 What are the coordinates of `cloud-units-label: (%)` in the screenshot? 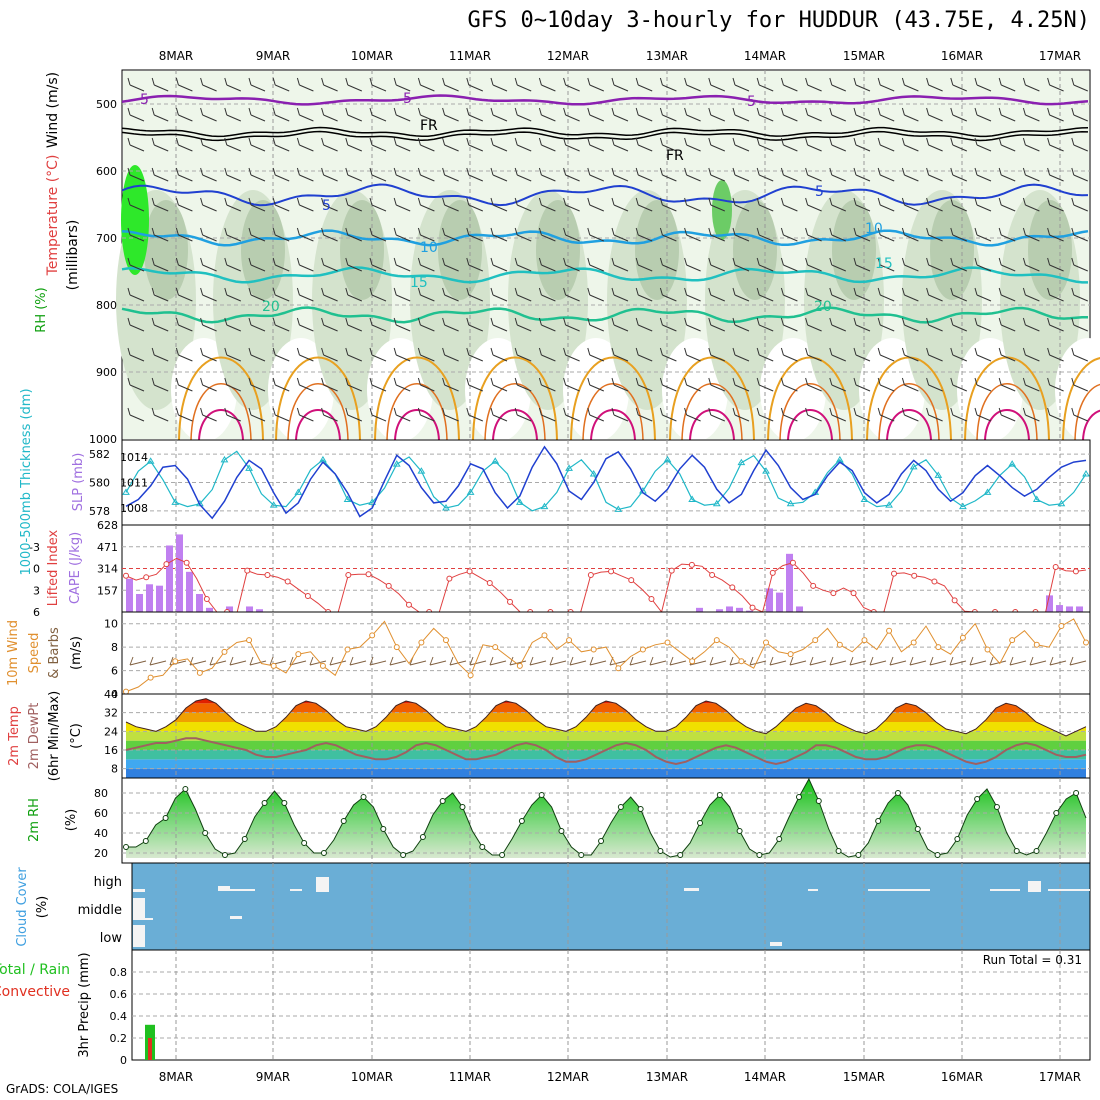 It's located at (42, 907).